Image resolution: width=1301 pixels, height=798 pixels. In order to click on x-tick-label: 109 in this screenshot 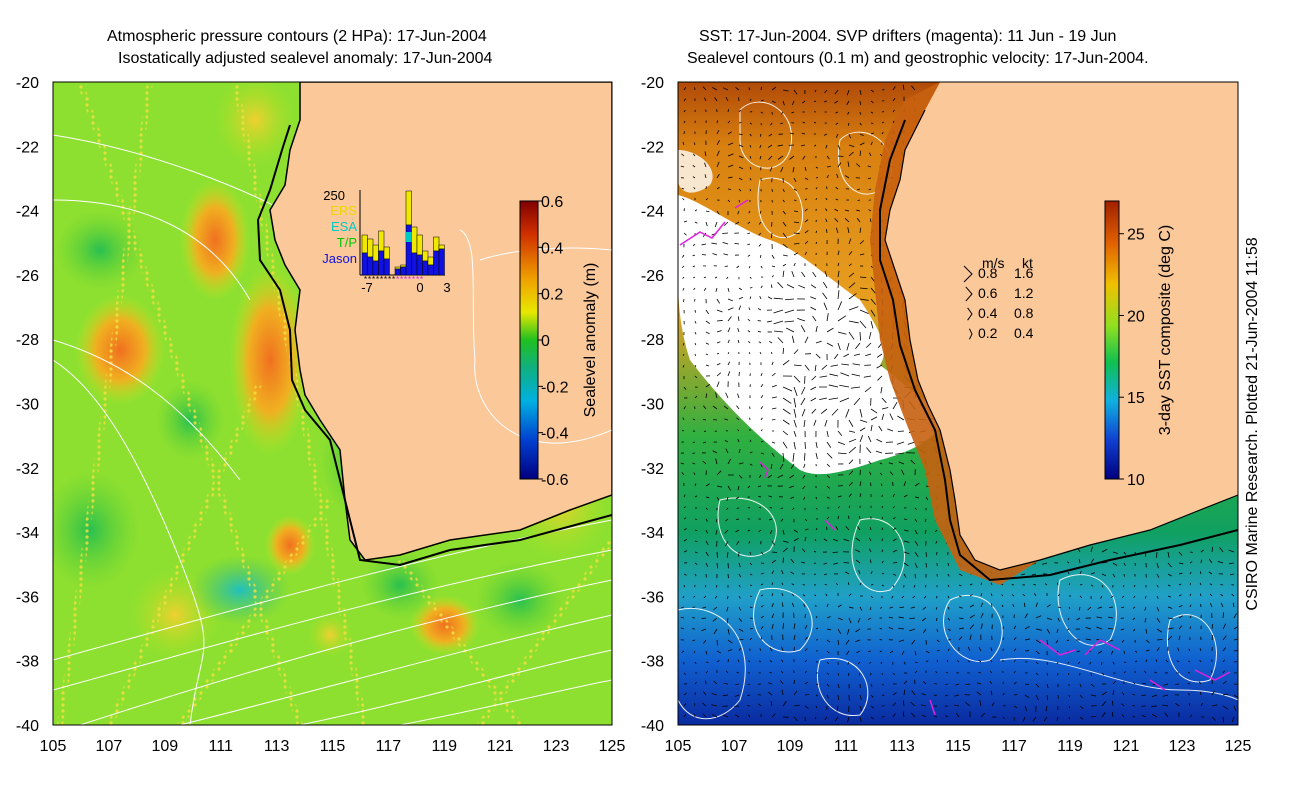, I will do `click(164, 746)`.